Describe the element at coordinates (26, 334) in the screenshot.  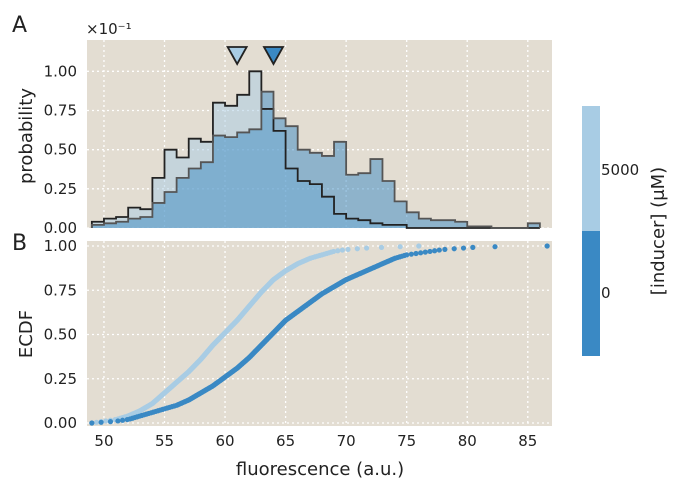
I see `ecdf-y-label: ECDF` at that location.